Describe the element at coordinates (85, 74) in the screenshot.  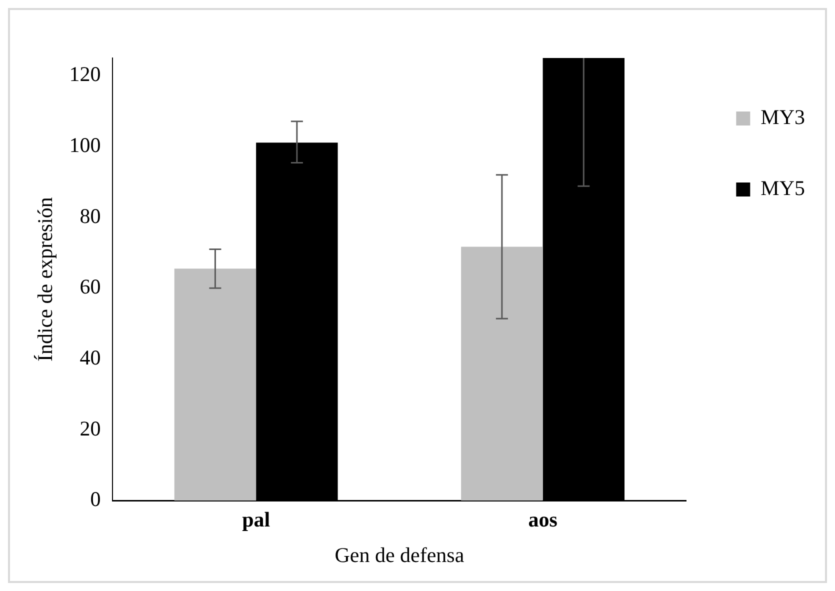
I see `y-tick-label: 120` at that location.